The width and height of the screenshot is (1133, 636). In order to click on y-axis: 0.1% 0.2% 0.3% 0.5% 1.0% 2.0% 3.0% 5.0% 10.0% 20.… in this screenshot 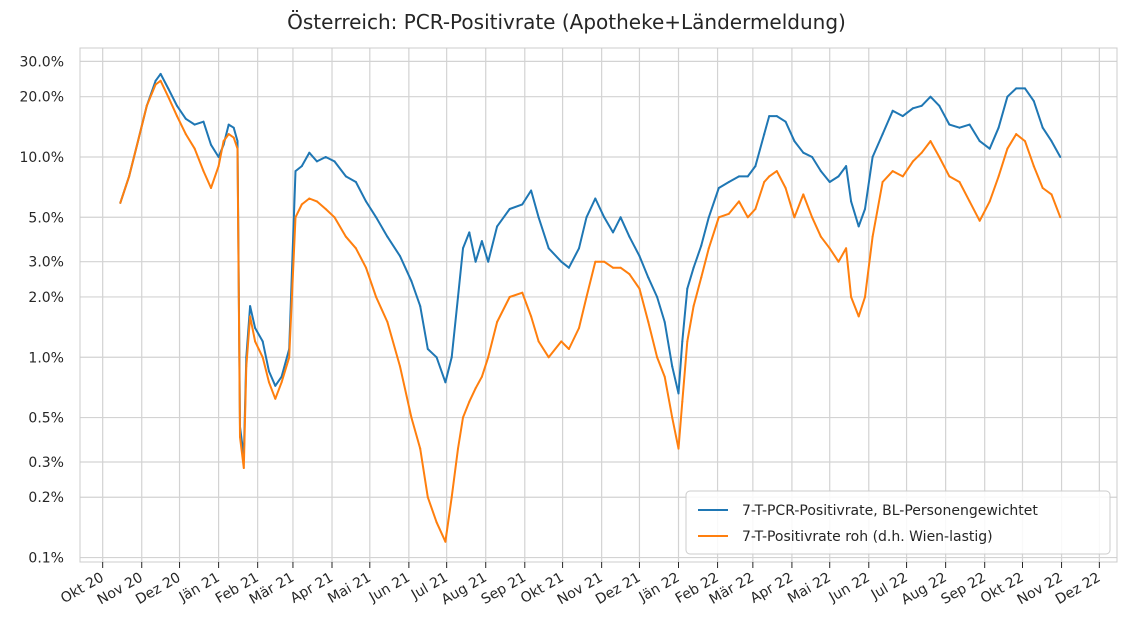, I will do `click(42, 310)`.